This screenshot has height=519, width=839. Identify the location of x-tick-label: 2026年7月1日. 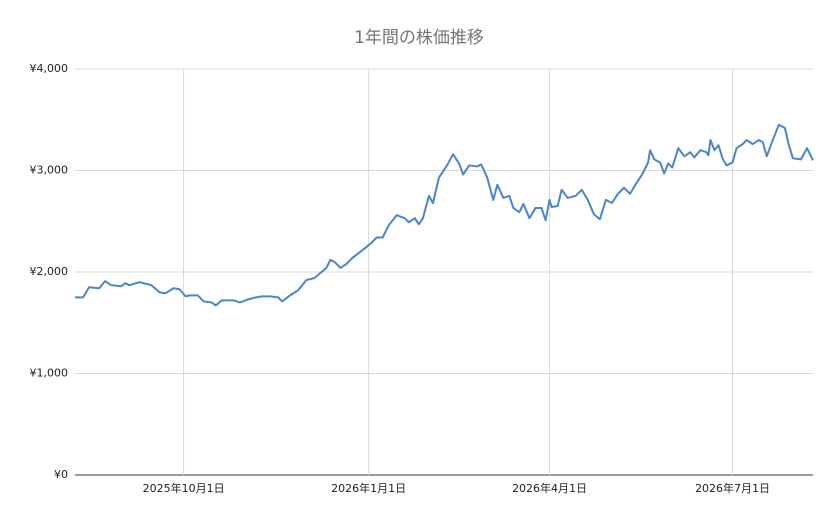
(732, 488).